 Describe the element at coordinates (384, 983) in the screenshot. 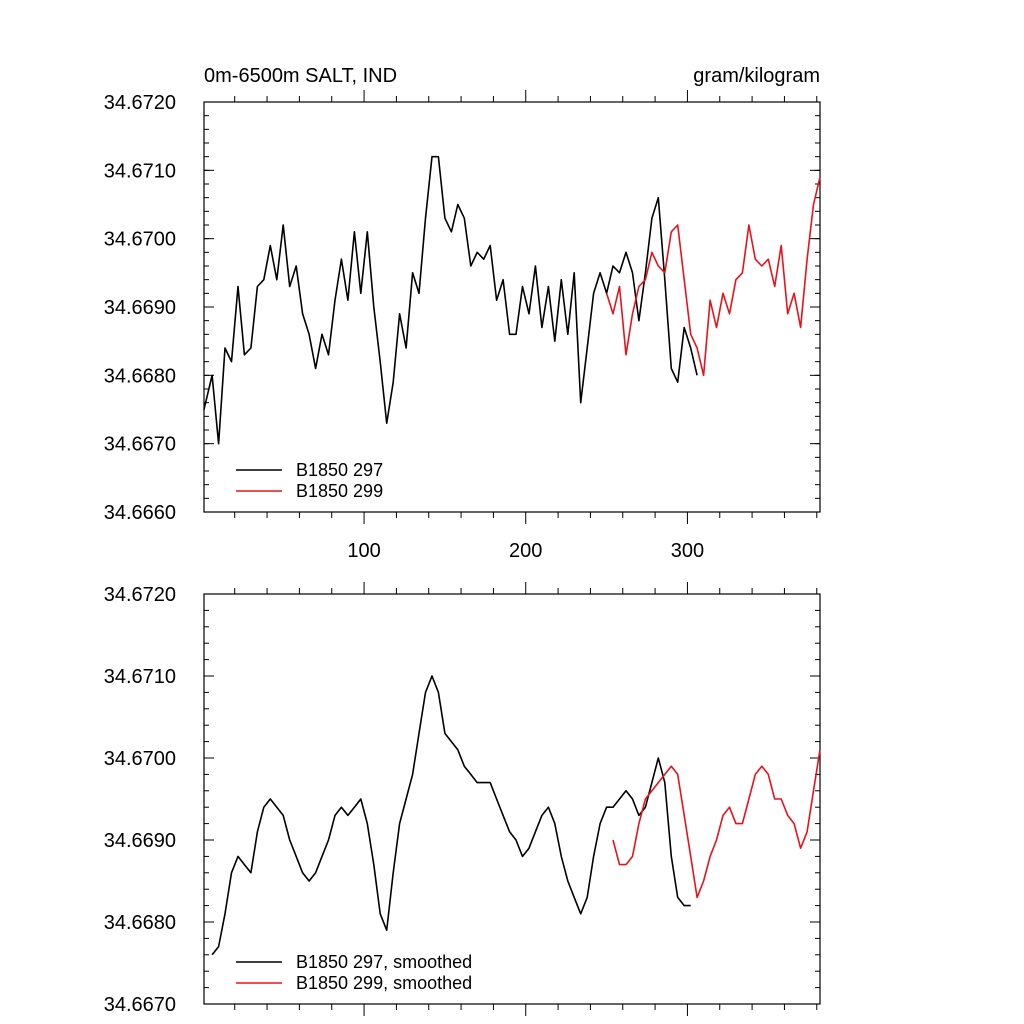

I see `legend-label: B1850 299, smoothed` at that location.